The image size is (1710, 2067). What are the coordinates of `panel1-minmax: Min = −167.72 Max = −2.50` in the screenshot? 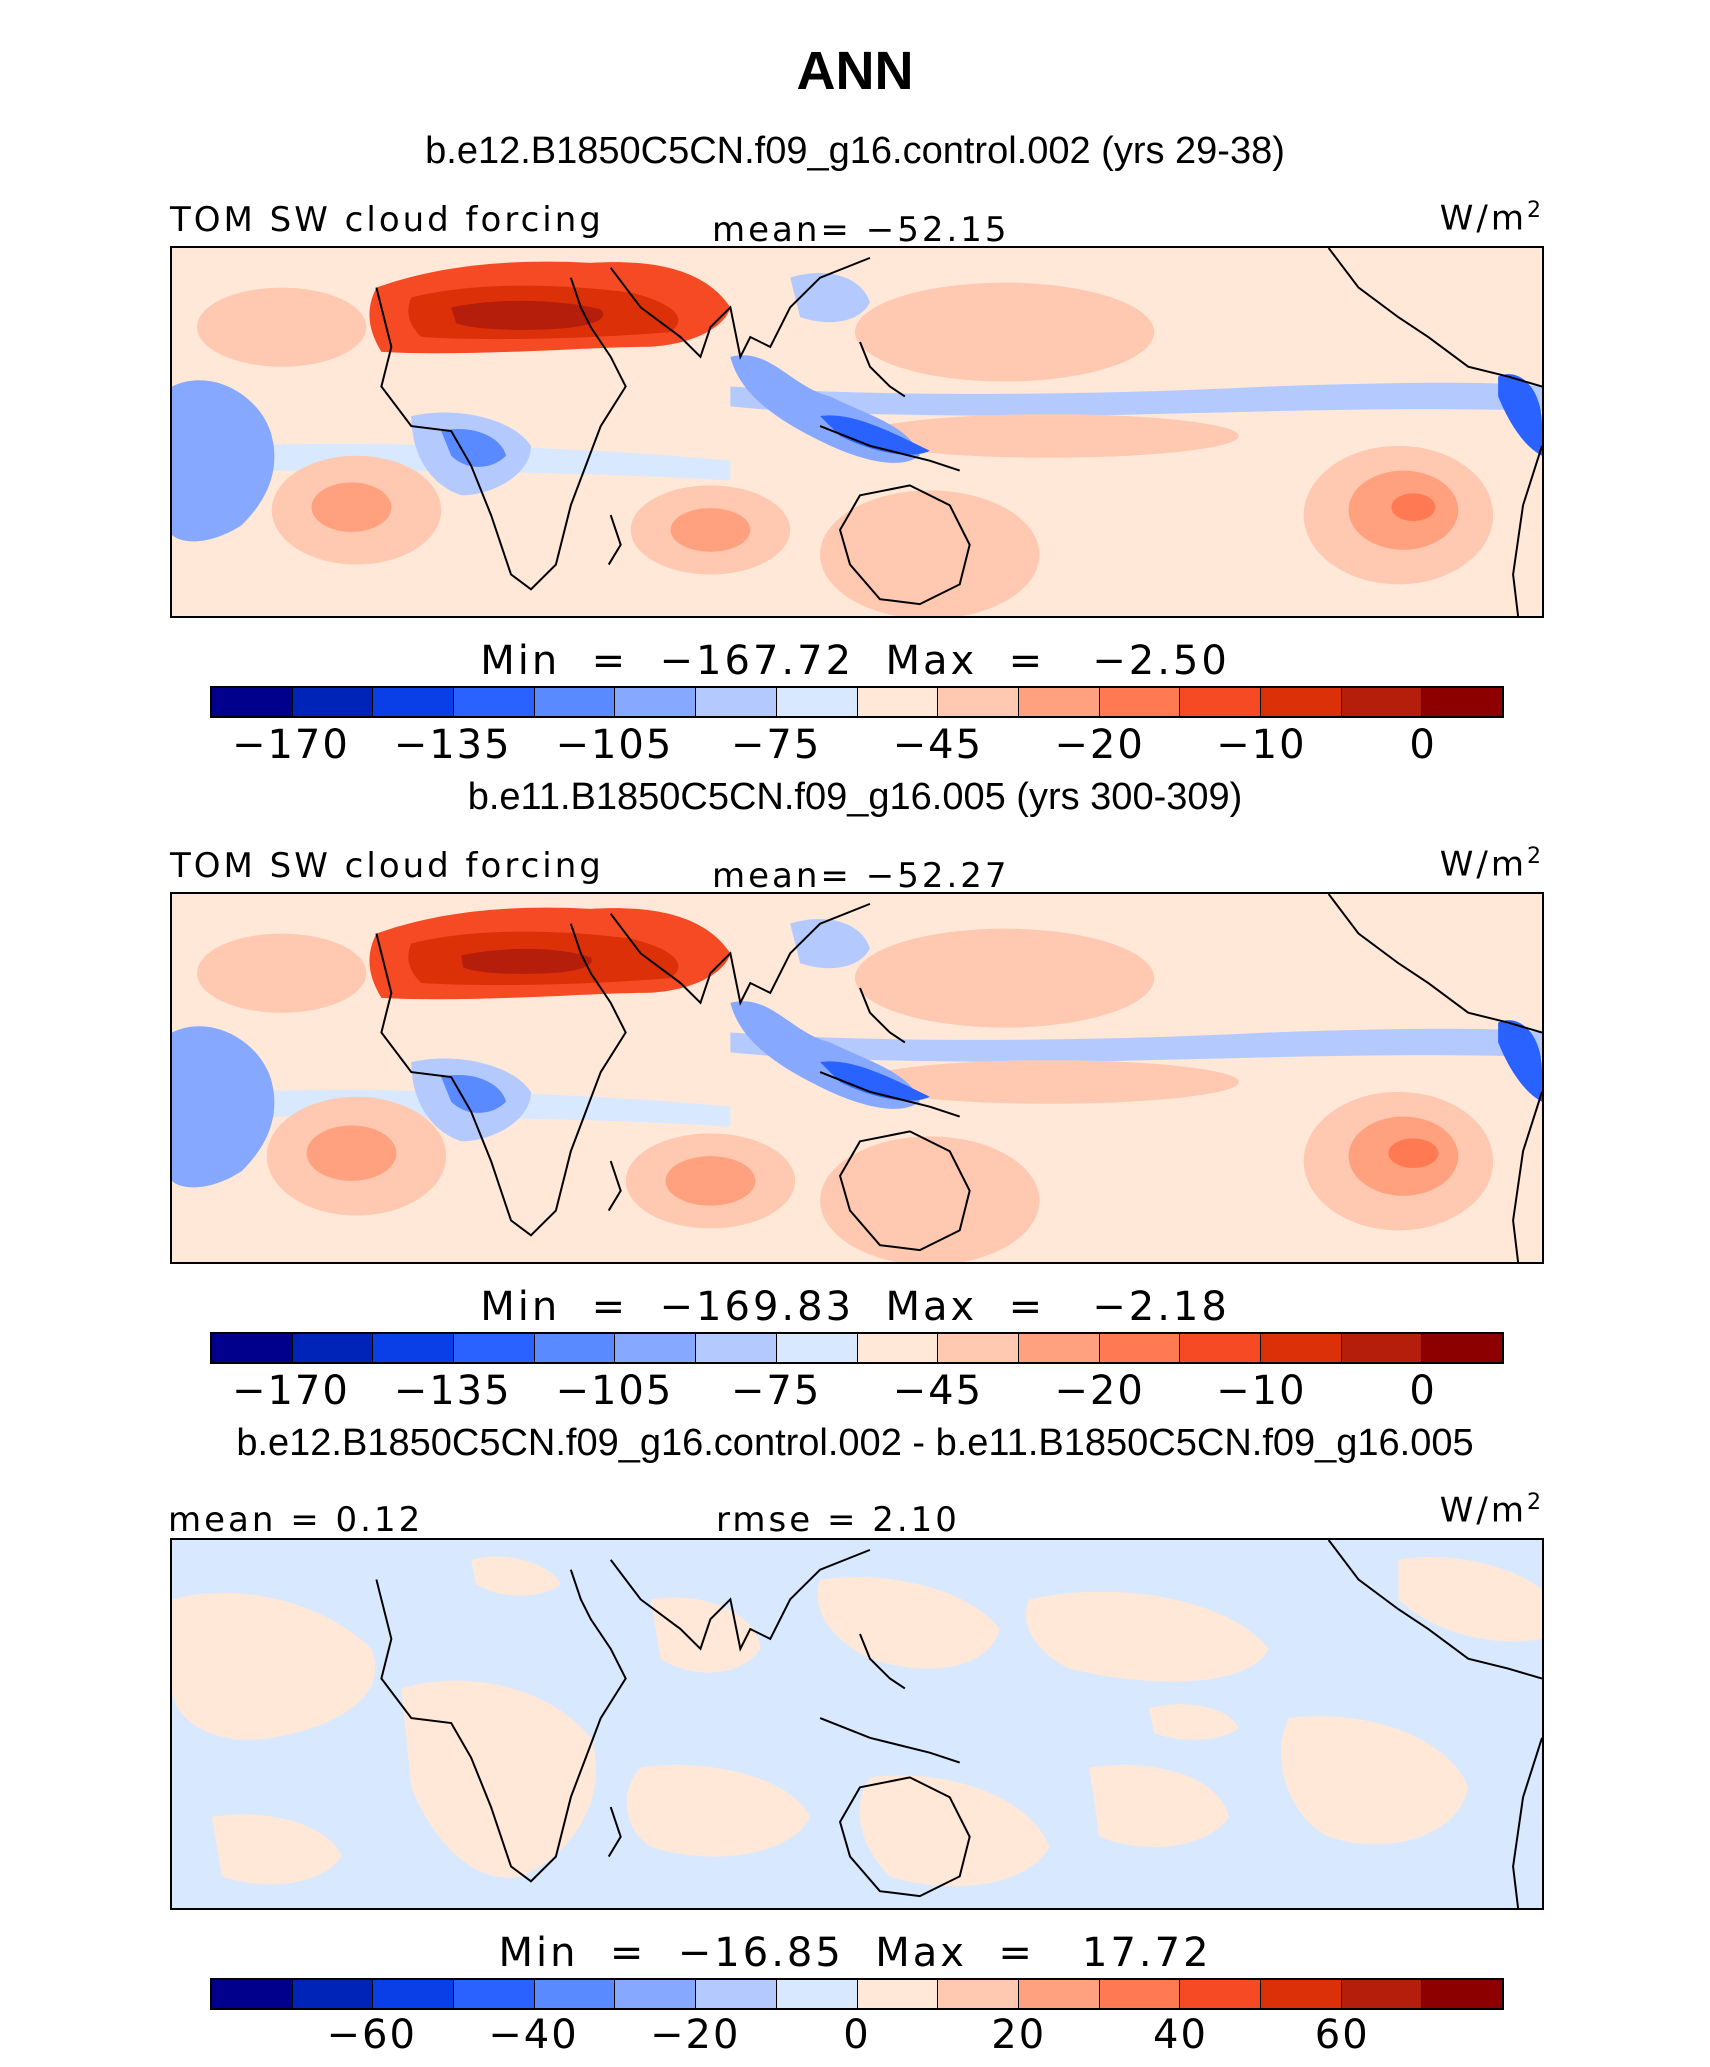 It's located at (855, 661).